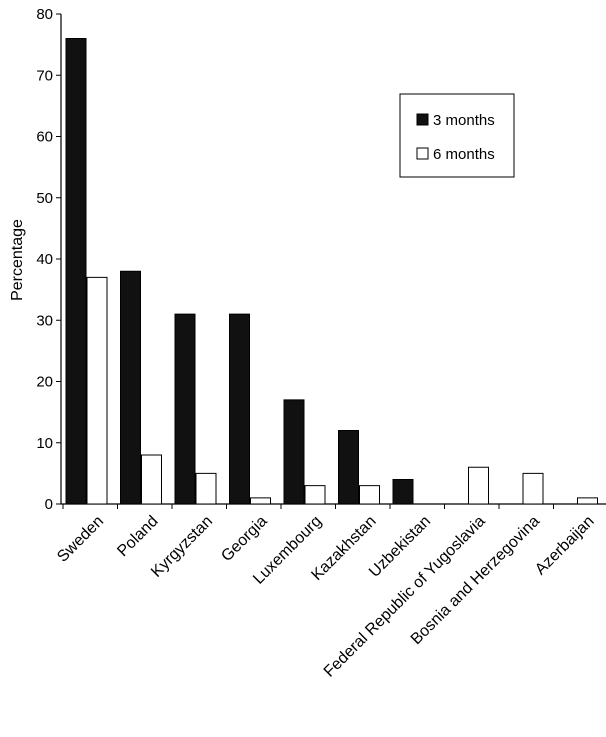 This screenshot has width=606, height=737. What do you see at coordinates (44, 443) in the screenshot?
I see `y-tick-label: 10` at bounding box center [44, 443].